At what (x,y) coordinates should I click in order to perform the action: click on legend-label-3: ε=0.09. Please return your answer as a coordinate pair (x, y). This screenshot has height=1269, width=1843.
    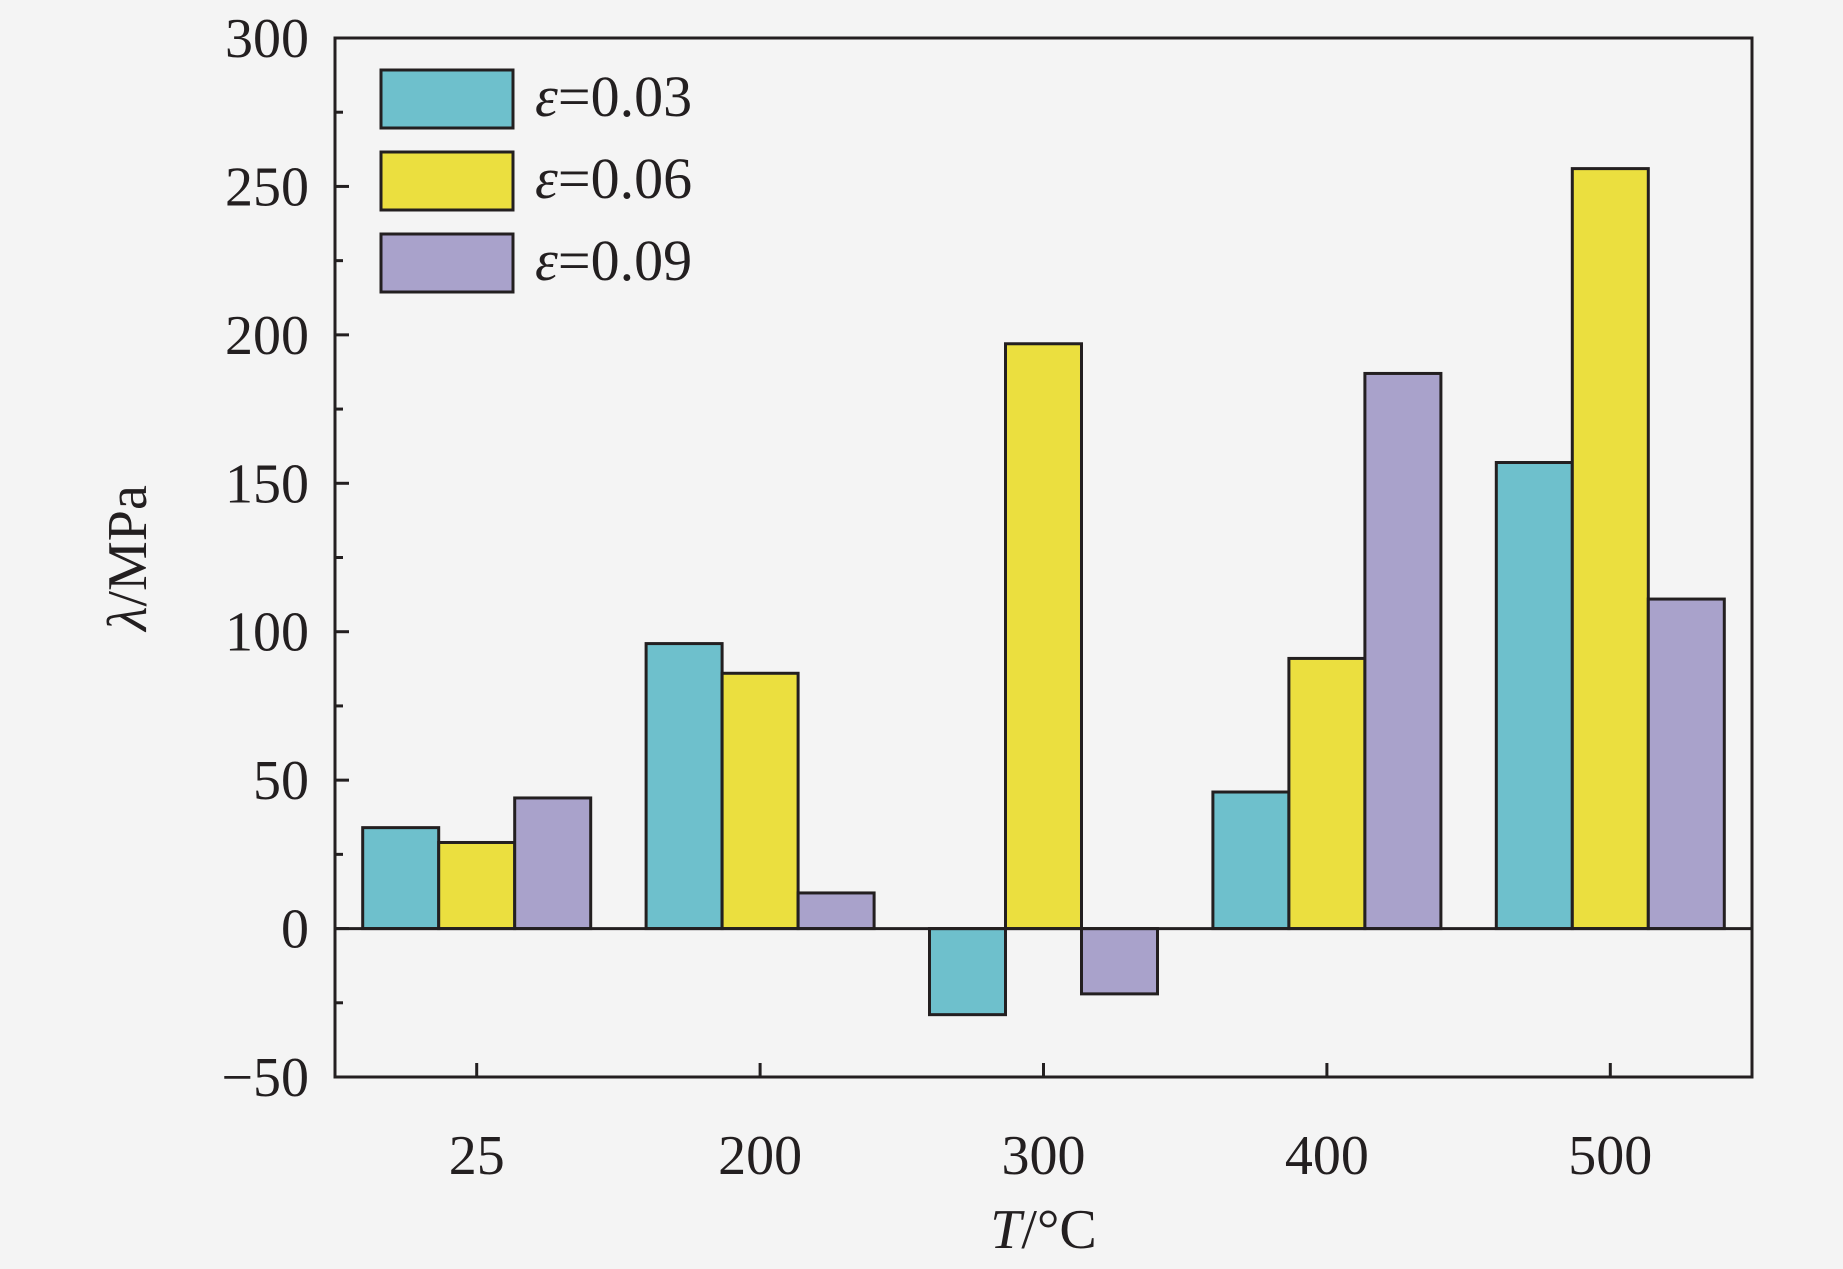
    Looking at the image, I should click on (613, 260).